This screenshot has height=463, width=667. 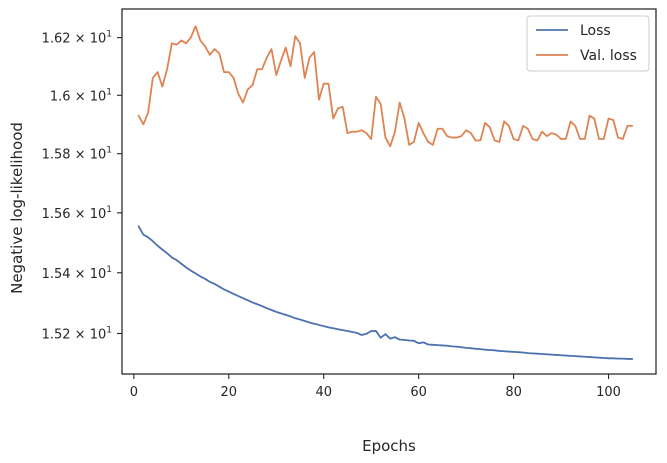 I want to click on x-tick-label-20: 20, so click(x=229, y=392).